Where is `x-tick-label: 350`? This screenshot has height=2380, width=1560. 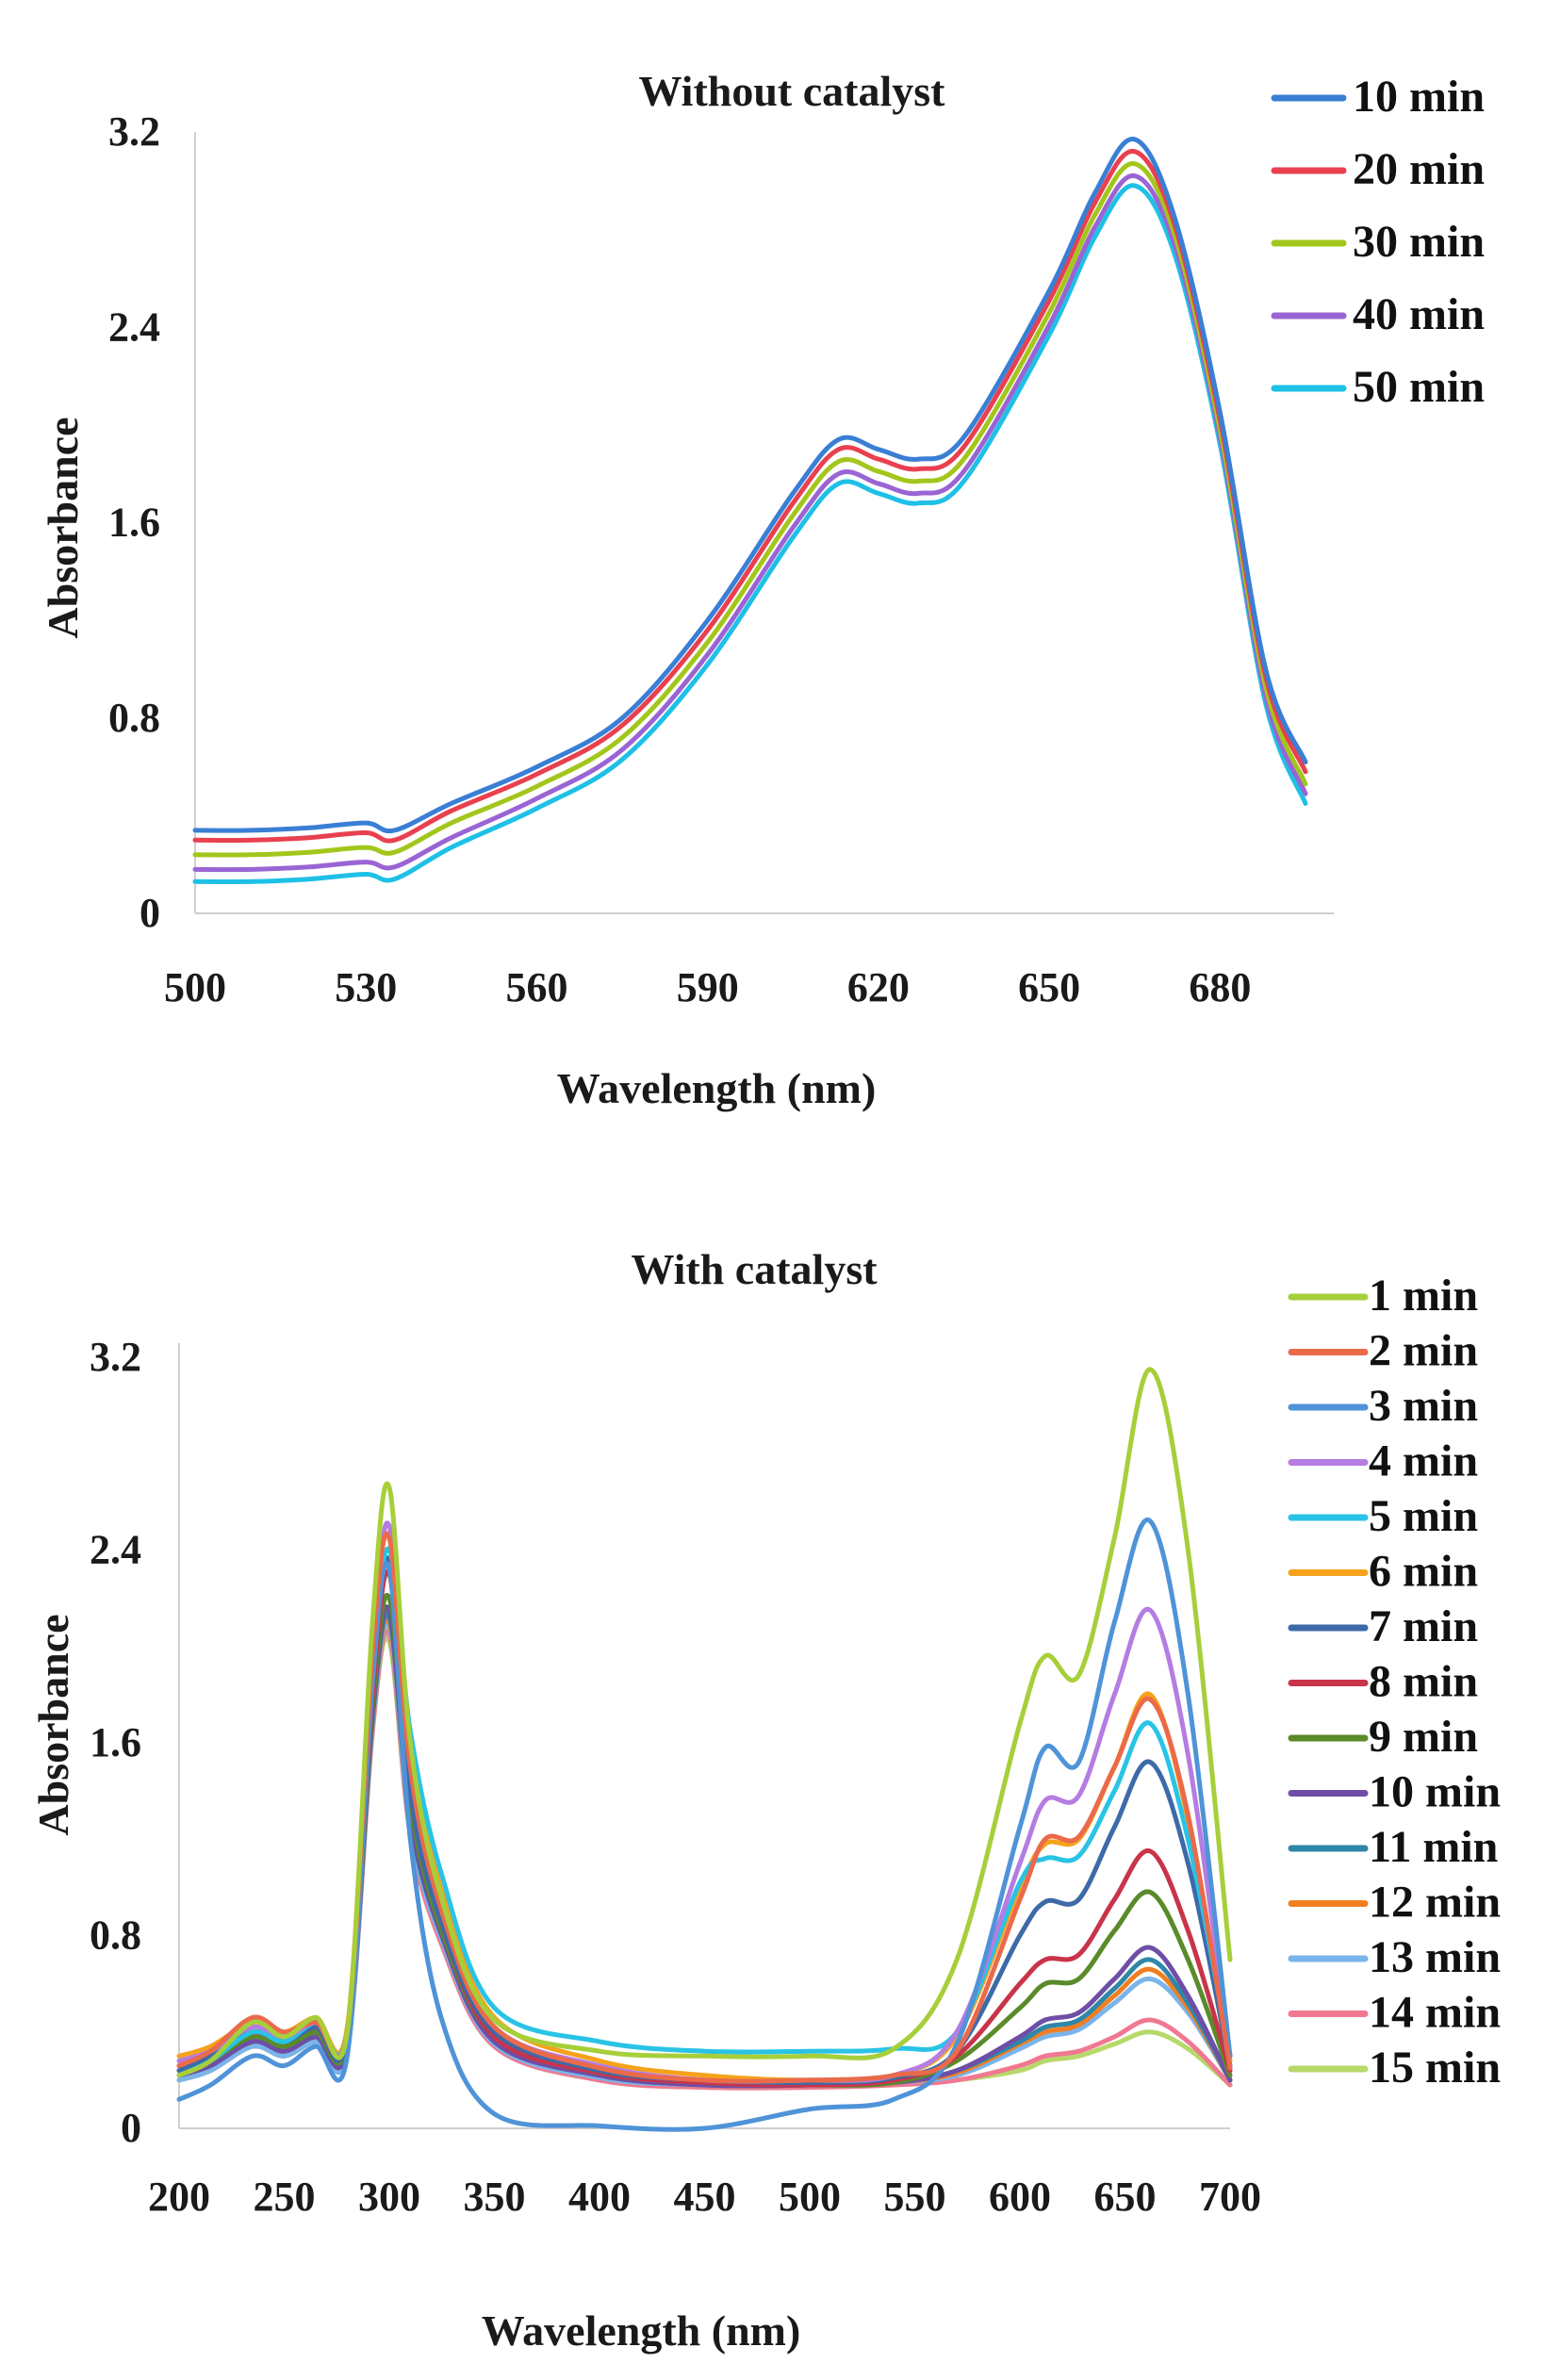
x-tick-label: 350 is located at coordinates (495, 2197).